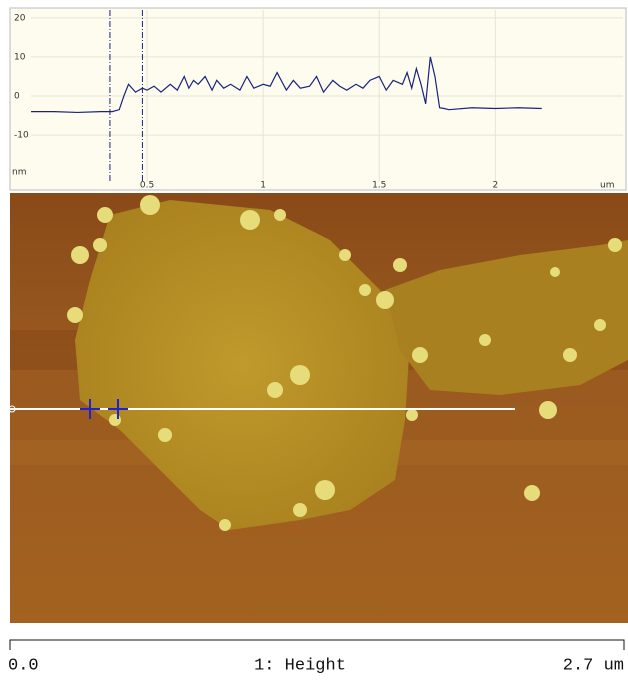 This screenshot has width=628, height=686. I want to click on y-tick-label: 10, so click(20, 57).